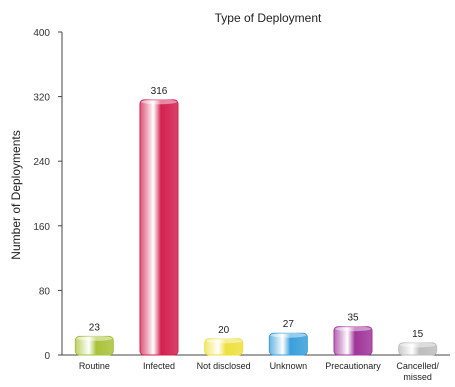  I want to click on data-label: 35, so click(353, 318).